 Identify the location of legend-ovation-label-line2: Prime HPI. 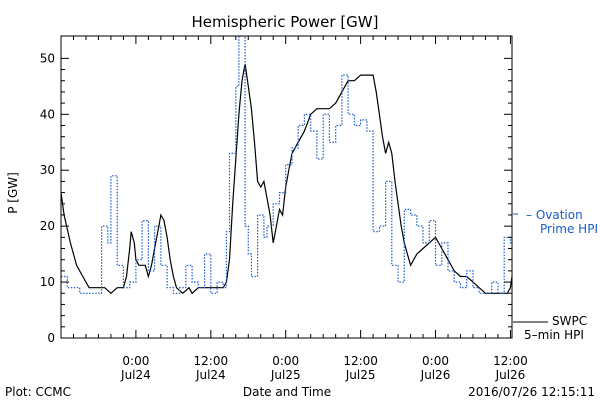
(569, 229).